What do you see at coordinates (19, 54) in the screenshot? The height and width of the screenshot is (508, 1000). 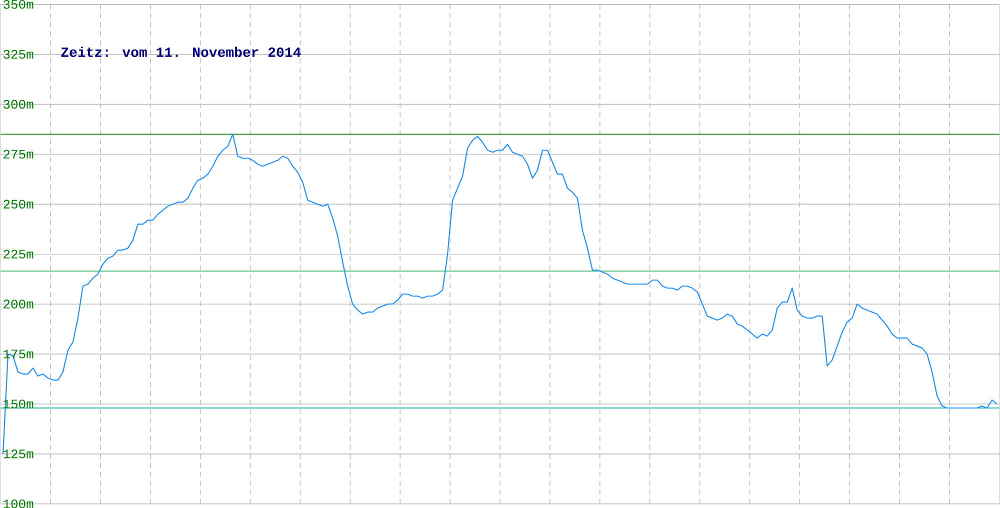 I see `y-tick-label: 325m` at bounding box center [19, 54].